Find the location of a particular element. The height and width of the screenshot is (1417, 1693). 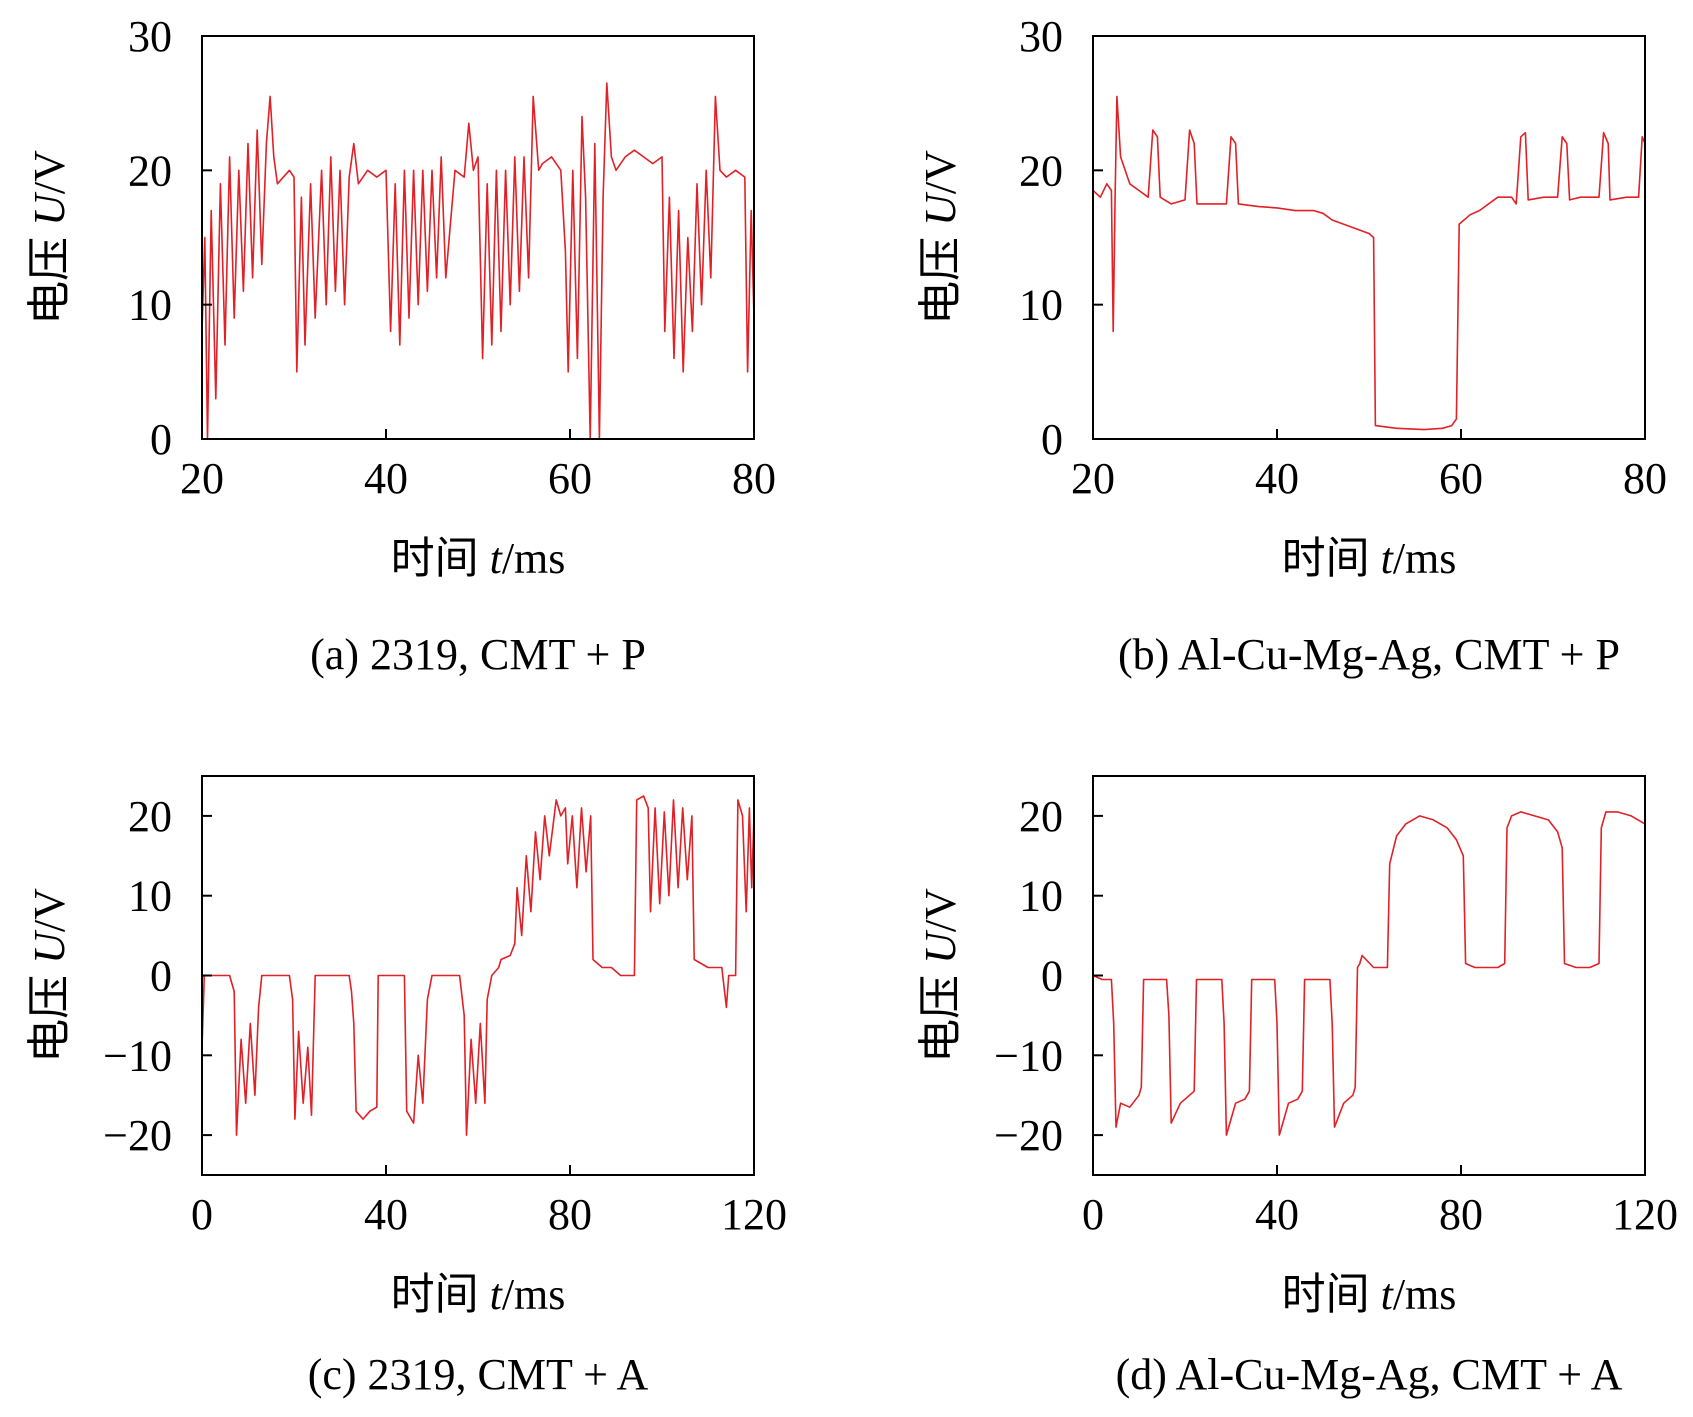

panel-b-x-axis-label: 时间 t/ms is located at coordinates (1369, 558).